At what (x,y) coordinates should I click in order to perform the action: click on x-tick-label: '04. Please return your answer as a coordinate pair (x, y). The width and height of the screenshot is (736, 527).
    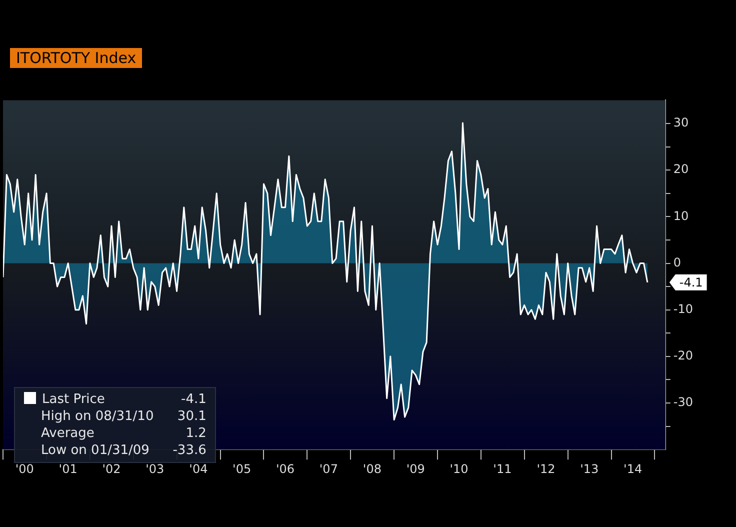
    Looking at the image, I should click on (198, 469).